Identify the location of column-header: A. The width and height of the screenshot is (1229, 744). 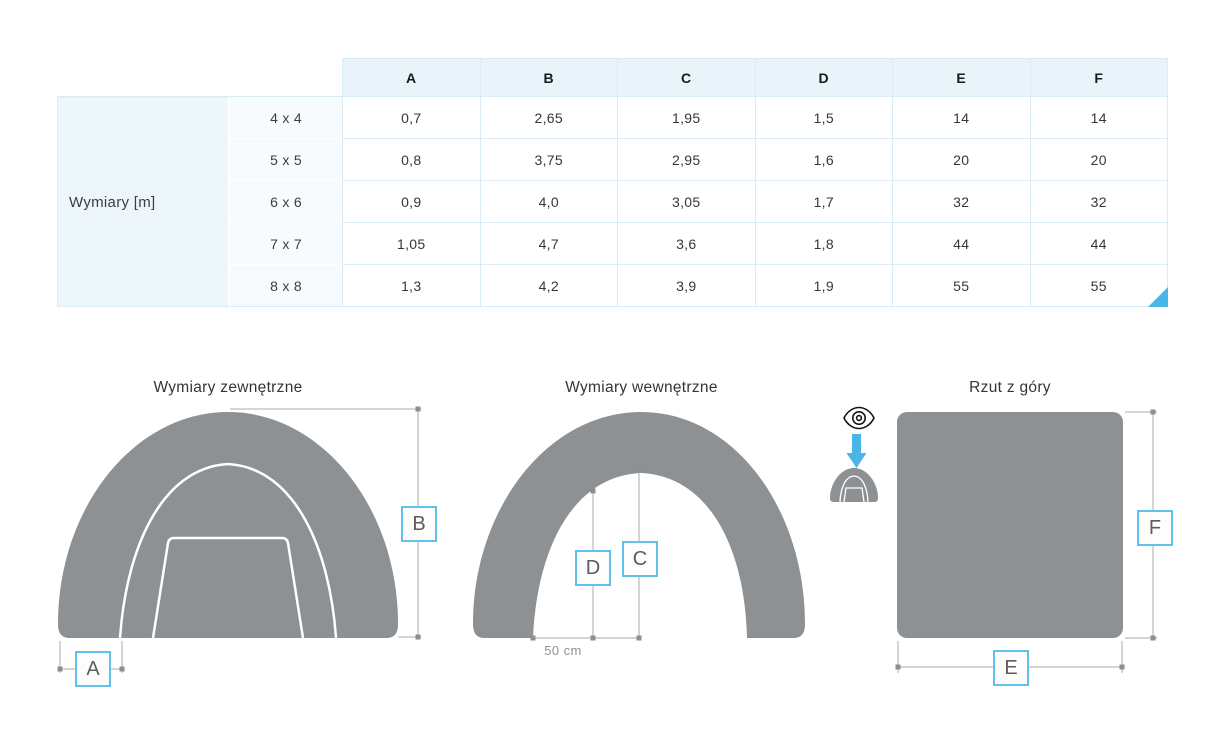
(412, 77).